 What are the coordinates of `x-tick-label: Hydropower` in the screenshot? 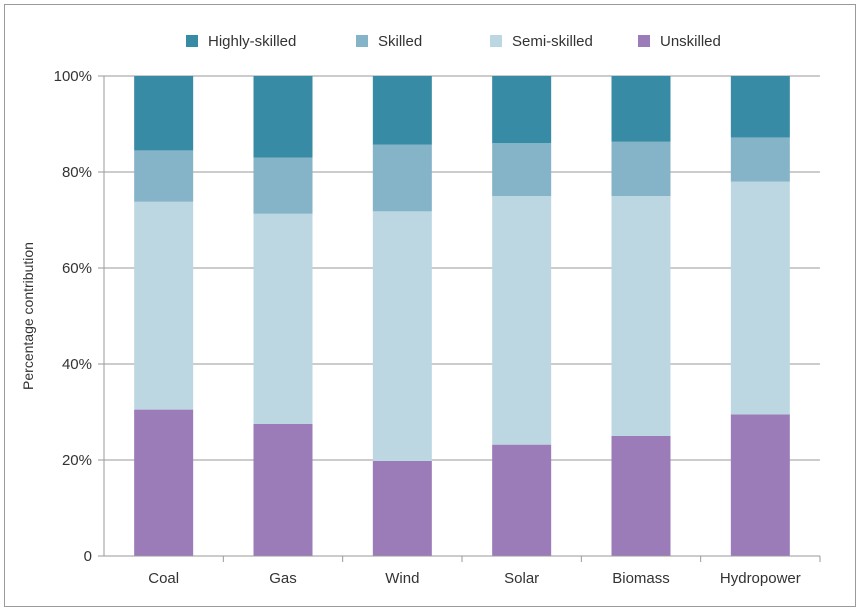 It's located at (760, 578).